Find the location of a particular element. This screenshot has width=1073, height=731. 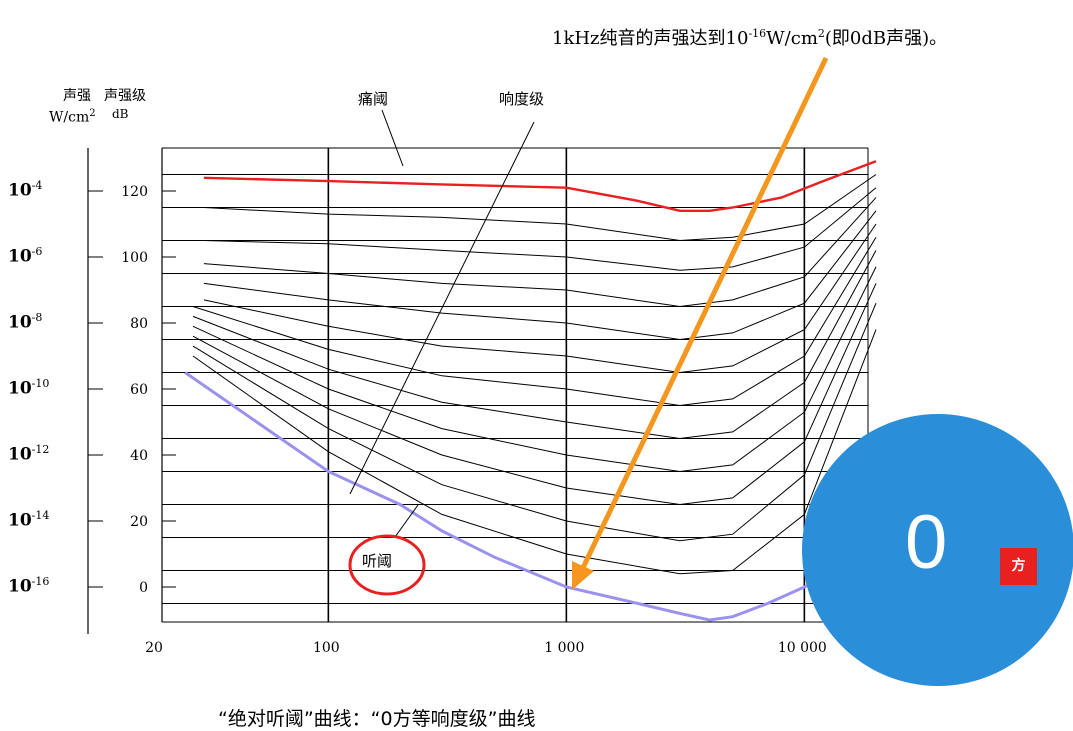

intensity-label: 10-12 is located at coordinates (29, 454).